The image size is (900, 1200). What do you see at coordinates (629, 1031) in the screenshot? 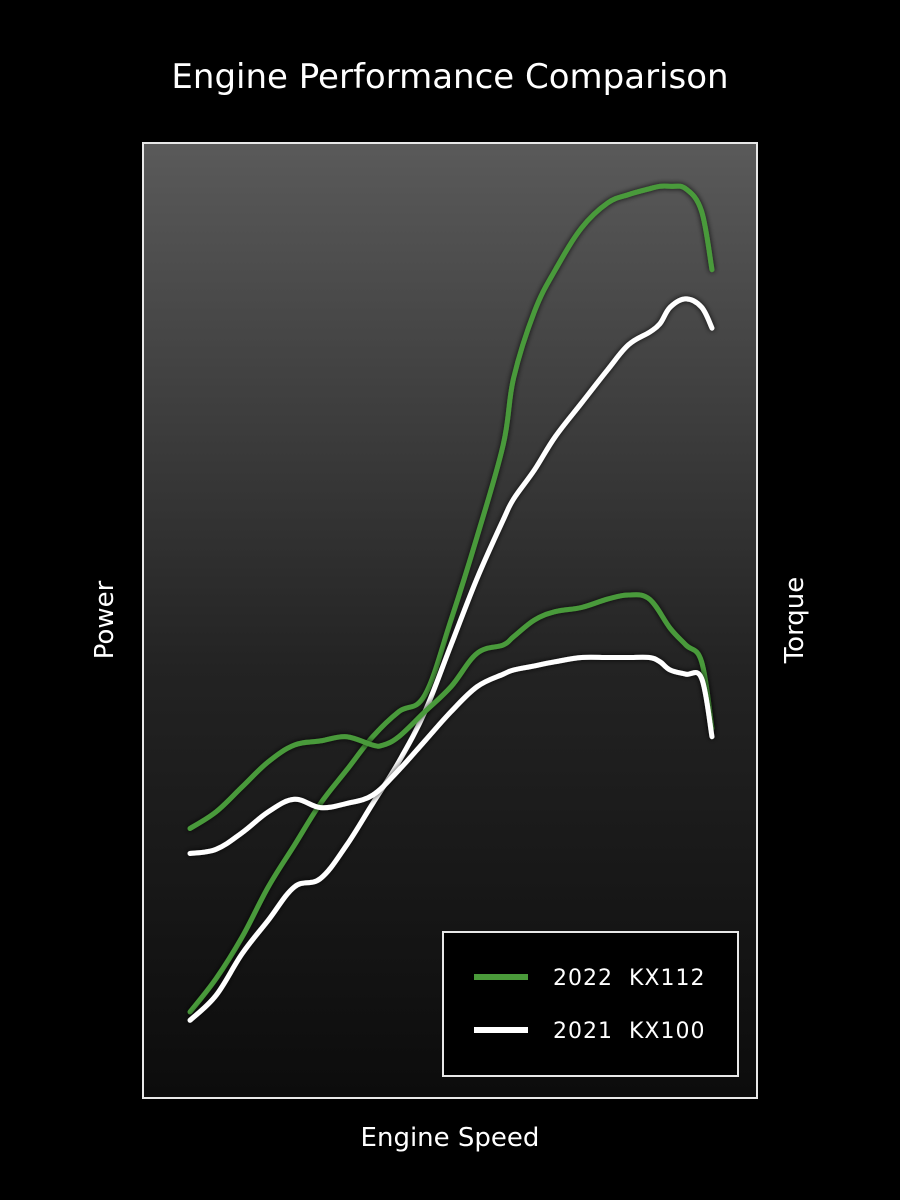
I see `legend-label-kx100: 2021 KX100` at bounding box center [629, 1031].